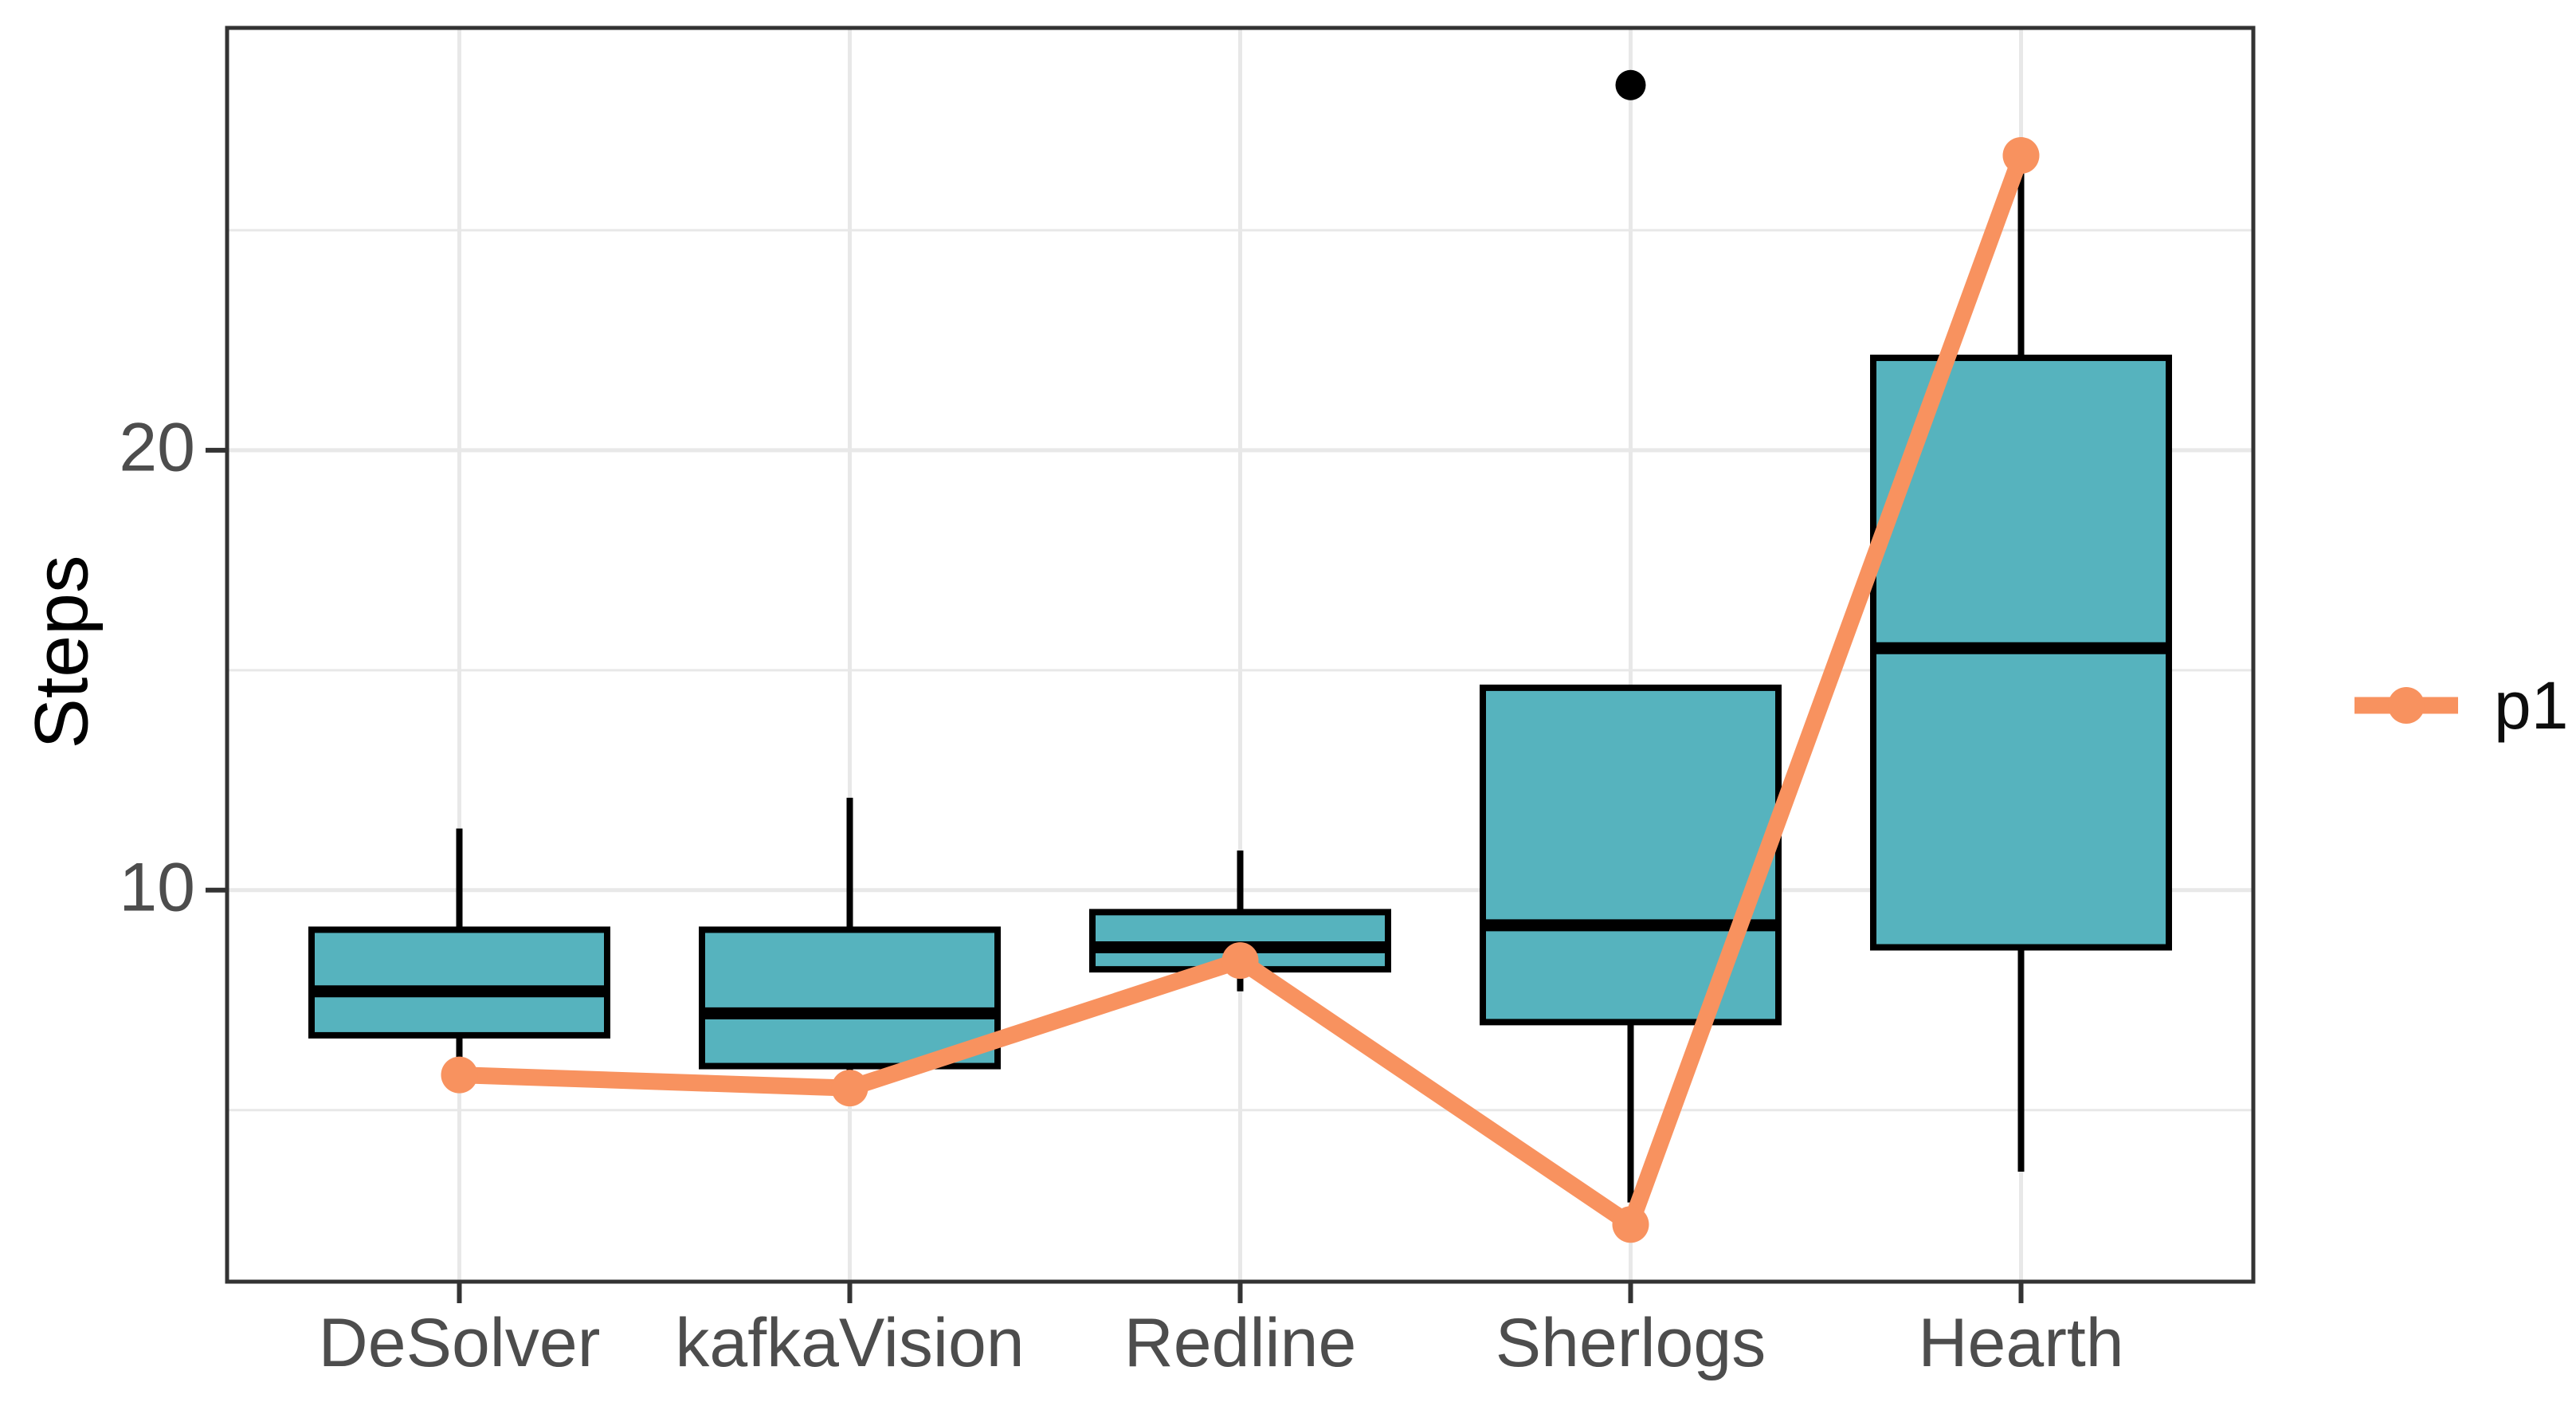 The height and width of the screenshot is (1406, 2576). I want to click on x-tick-label-redline: Redline, so click(1240, 1343).